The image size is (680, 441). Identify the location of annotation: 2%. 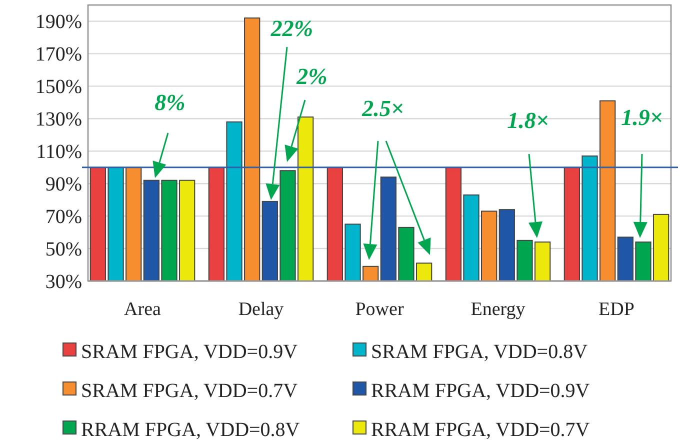
(312, 76).